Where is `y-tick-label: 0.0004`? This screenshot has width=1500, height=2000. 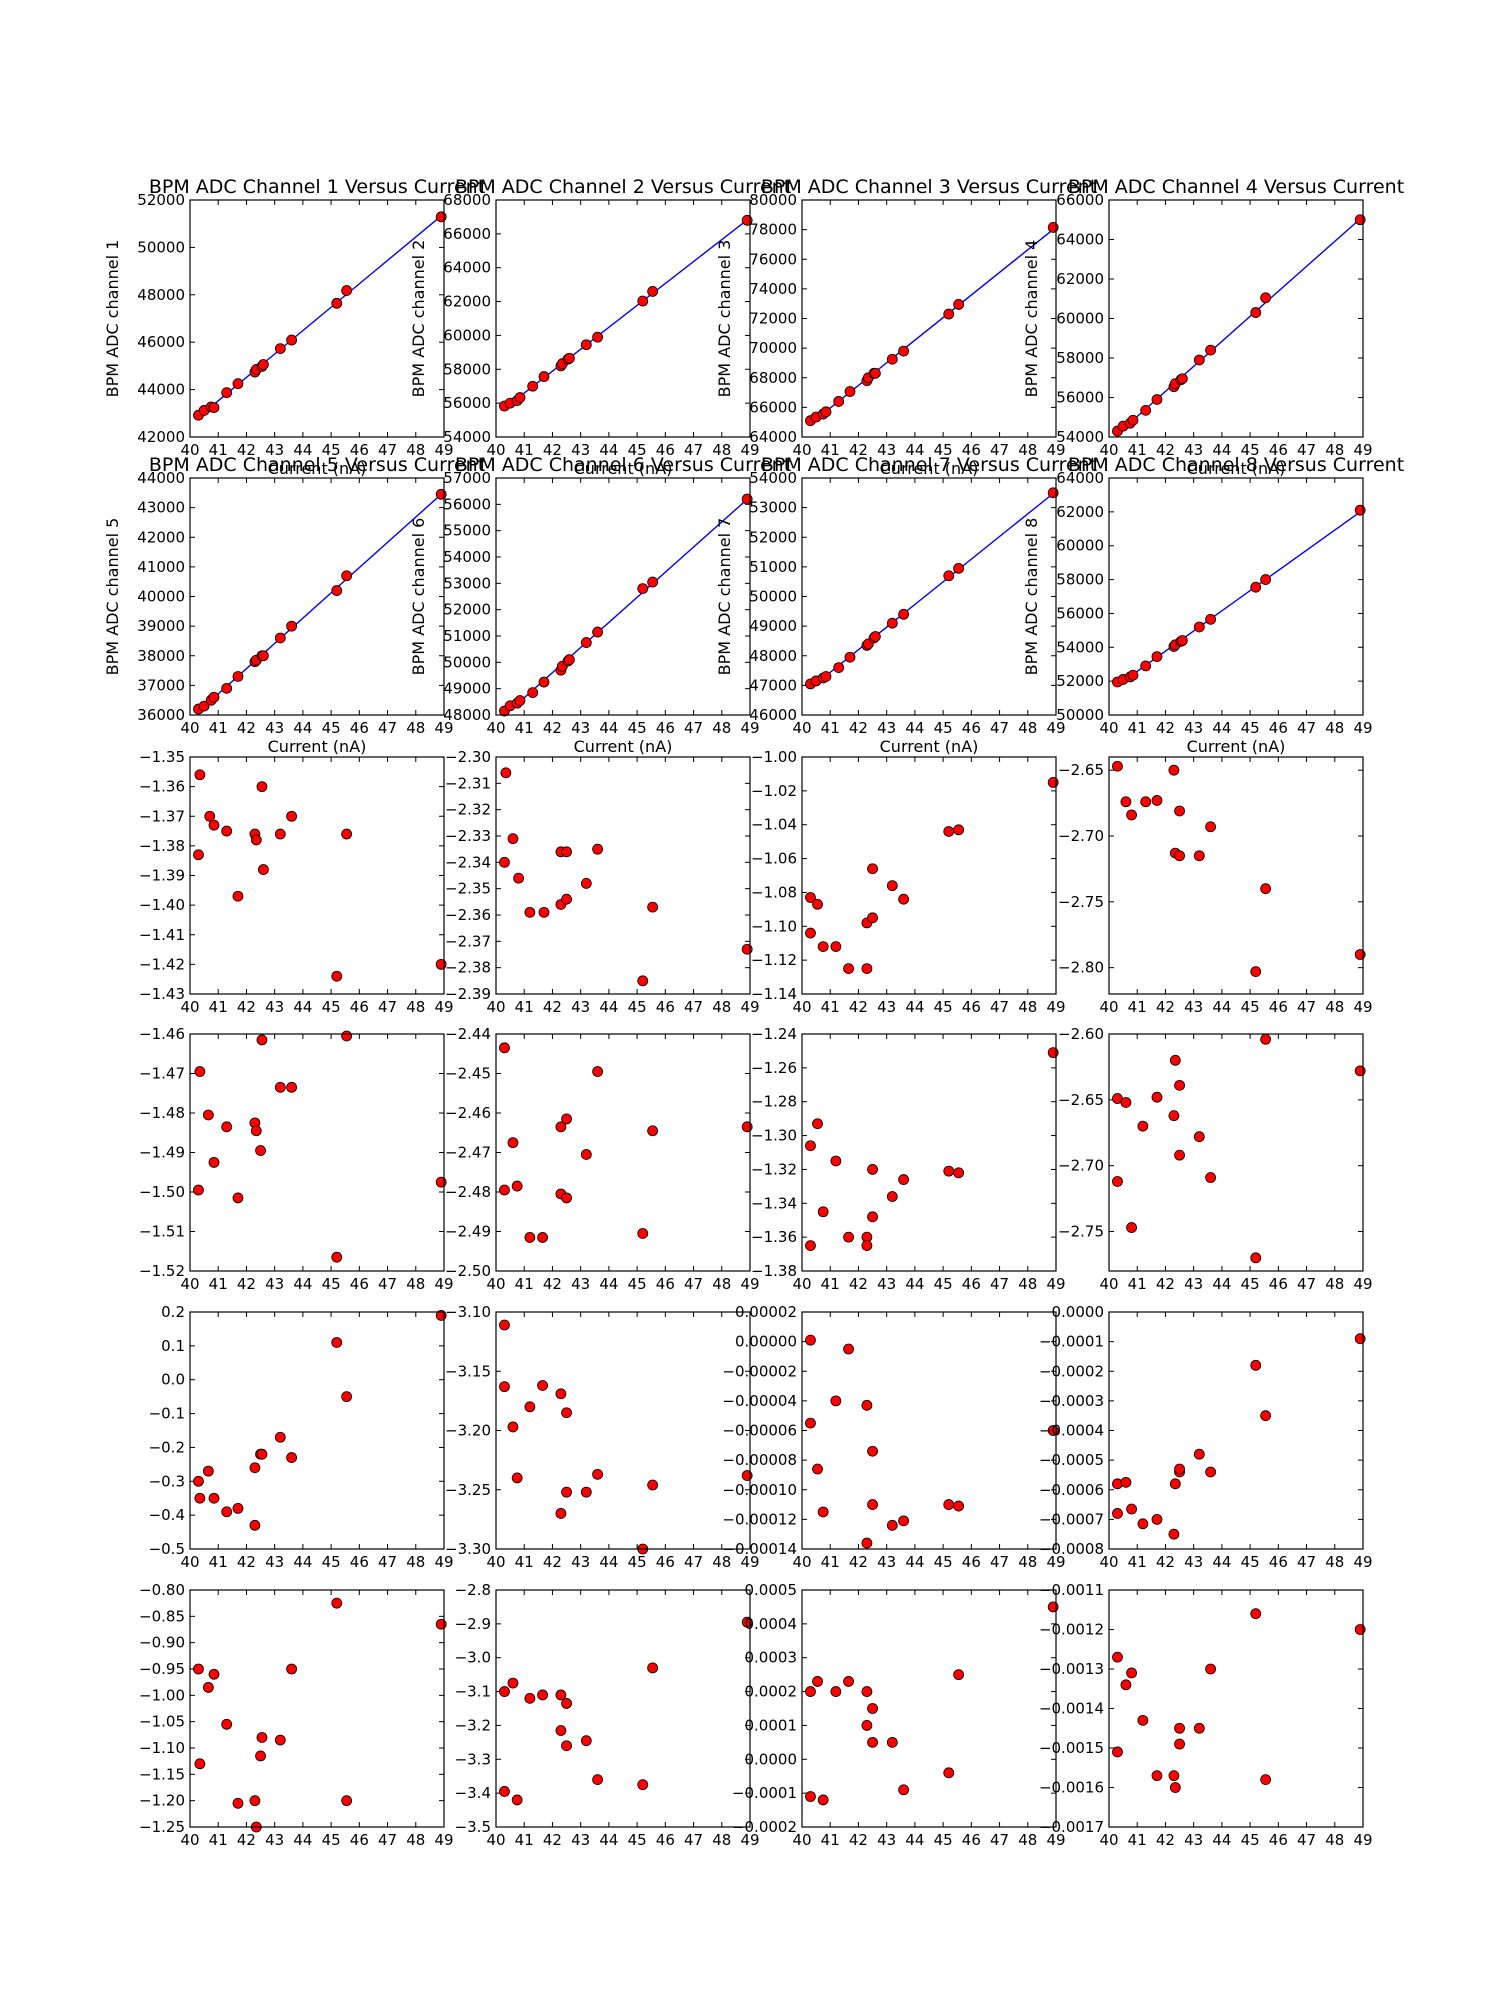 y-tick-label: 0.0004 is located at coordinates (771, 1624).